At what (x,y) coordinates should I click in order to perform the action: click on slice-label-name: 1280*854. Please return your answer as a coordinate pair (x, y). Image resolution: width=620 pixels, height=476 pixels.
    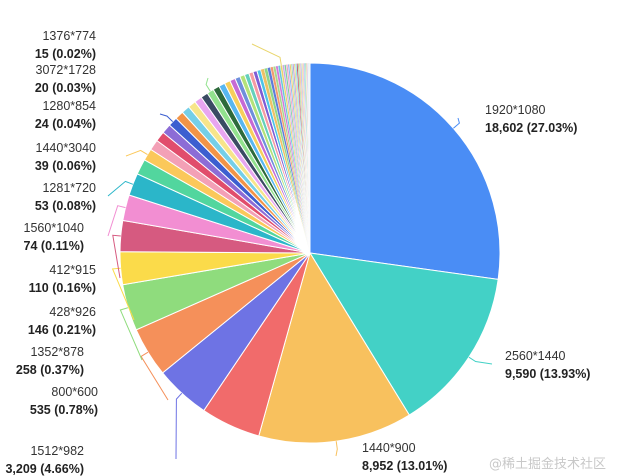
    Looking at the image, I should click on (69, 106).